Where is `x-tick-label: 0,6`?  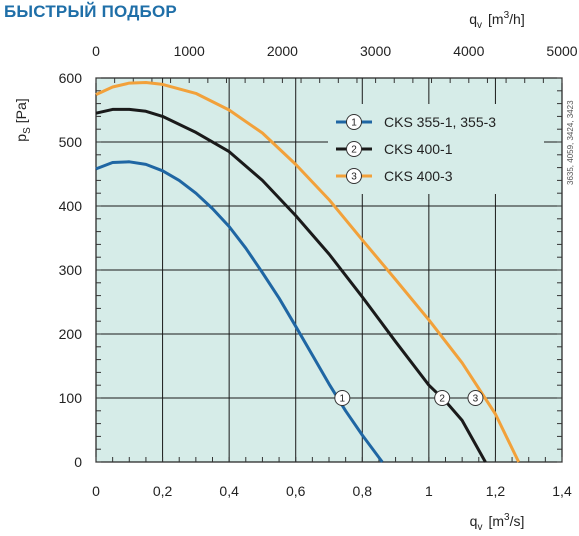
x-tick-label: 0,6 is located at coordinates (296, 491).